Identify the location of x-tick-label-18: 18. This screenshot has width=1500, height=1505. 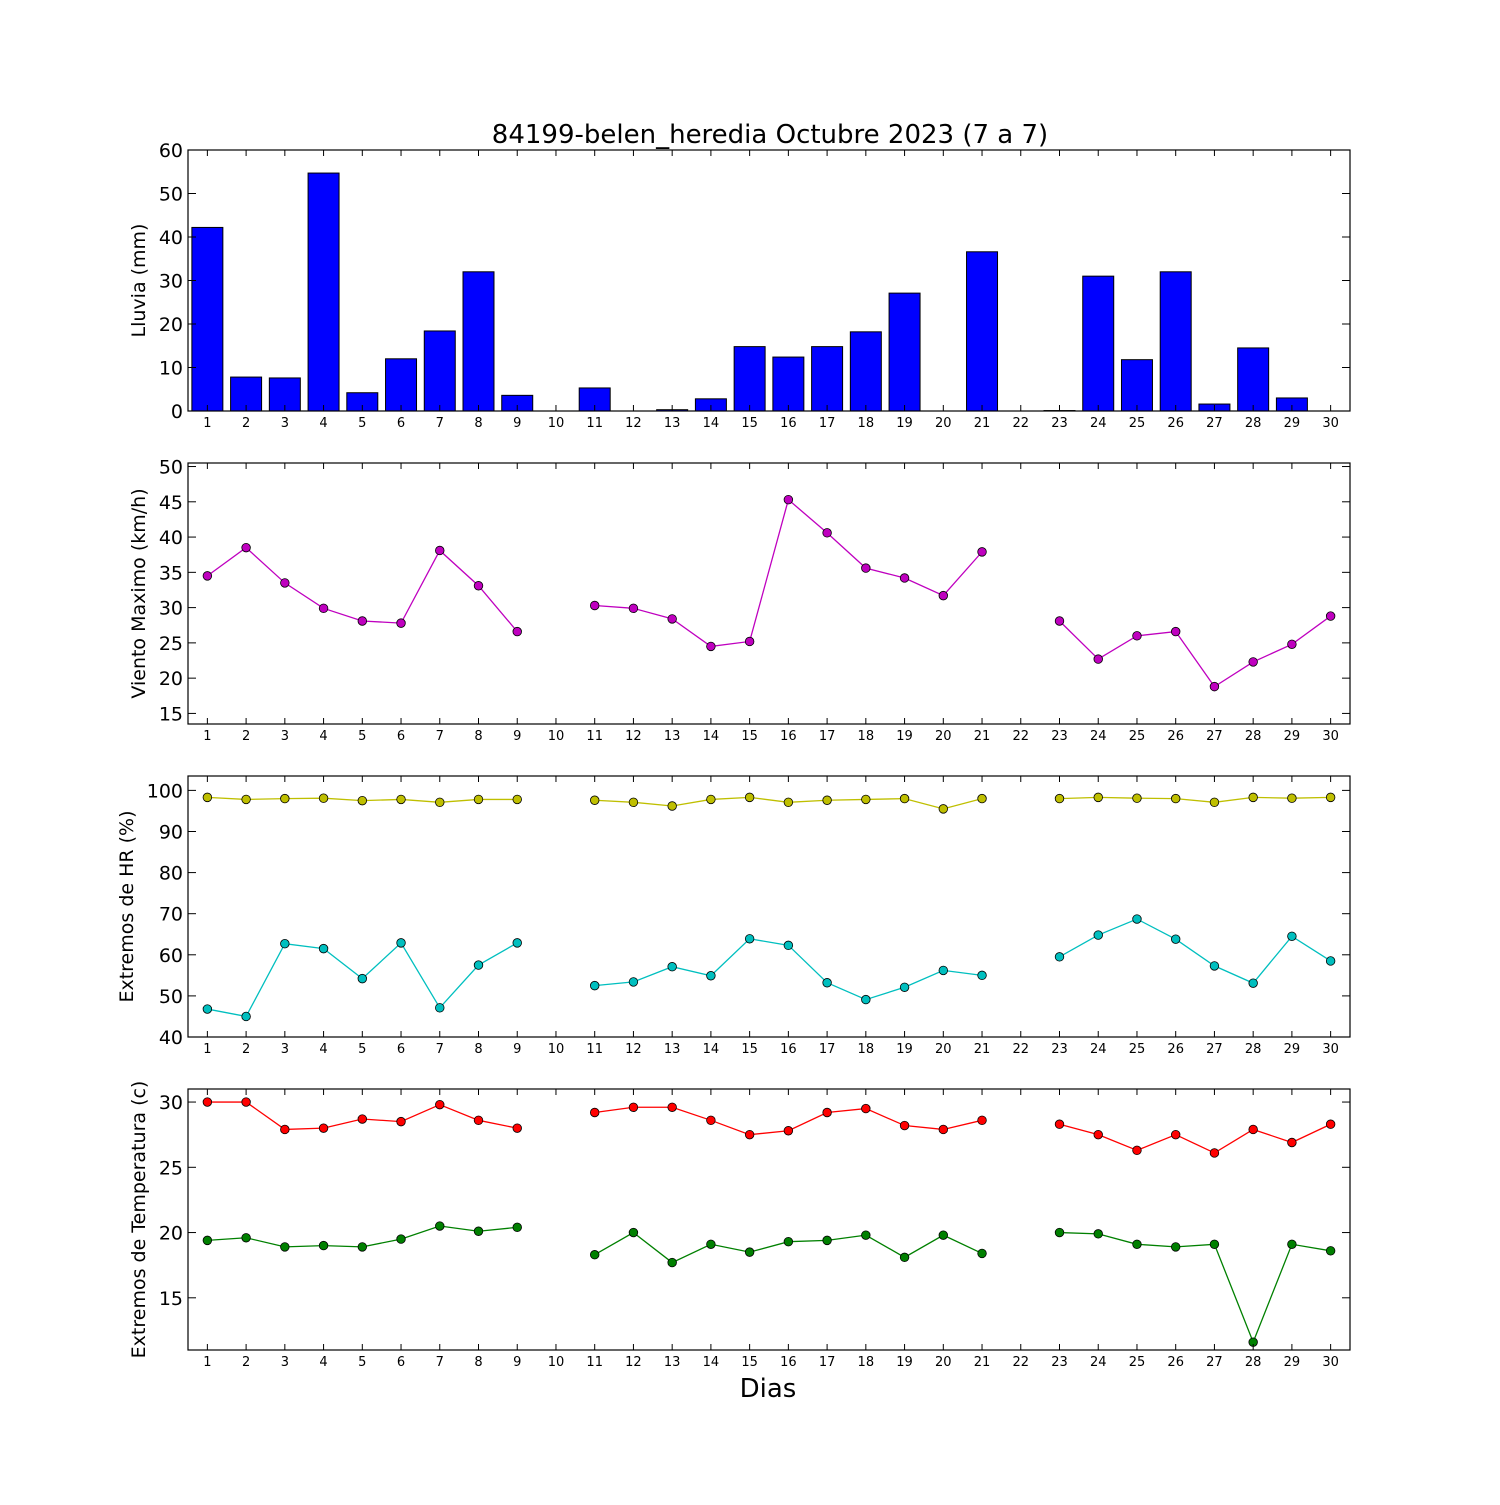
(866, 423).